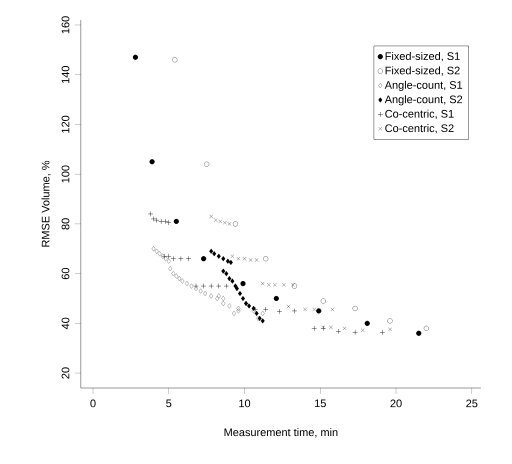 Image resolution: width=512 pixels, height=464 pixels. I want to click on y-tick-label: 120, so click(66, 124).